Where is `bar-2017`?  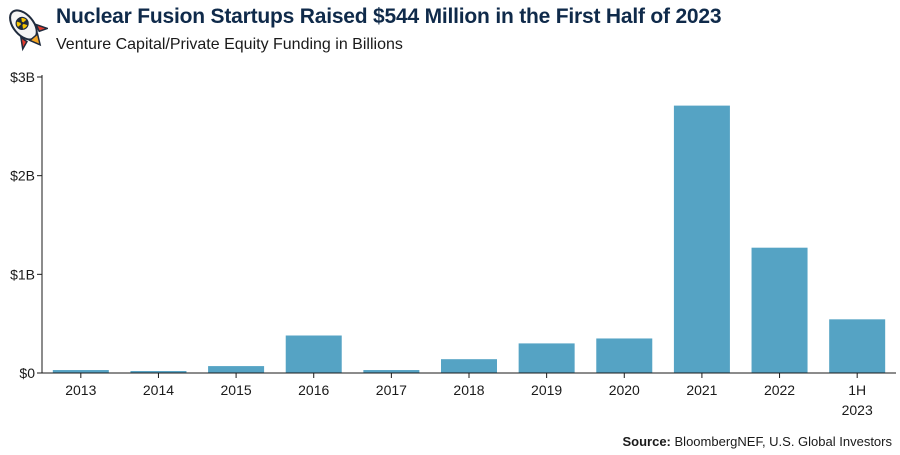
bar-2017 is located at coordinates (391, 371).